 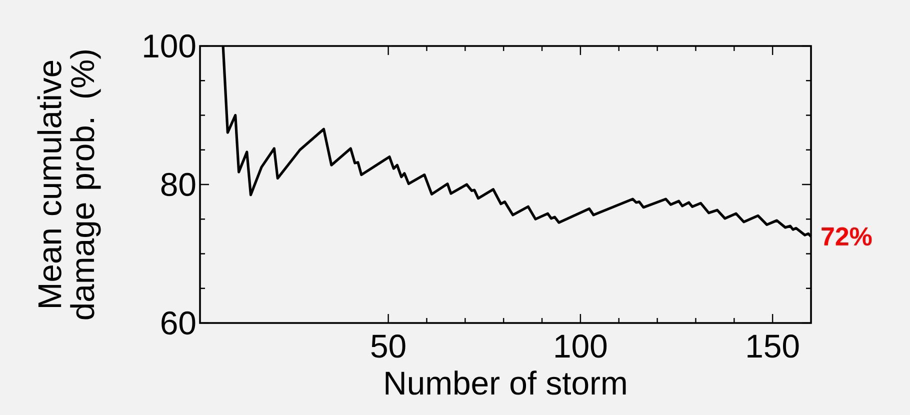 I want to click on annotation: 72%, so click(x=847, y=236).